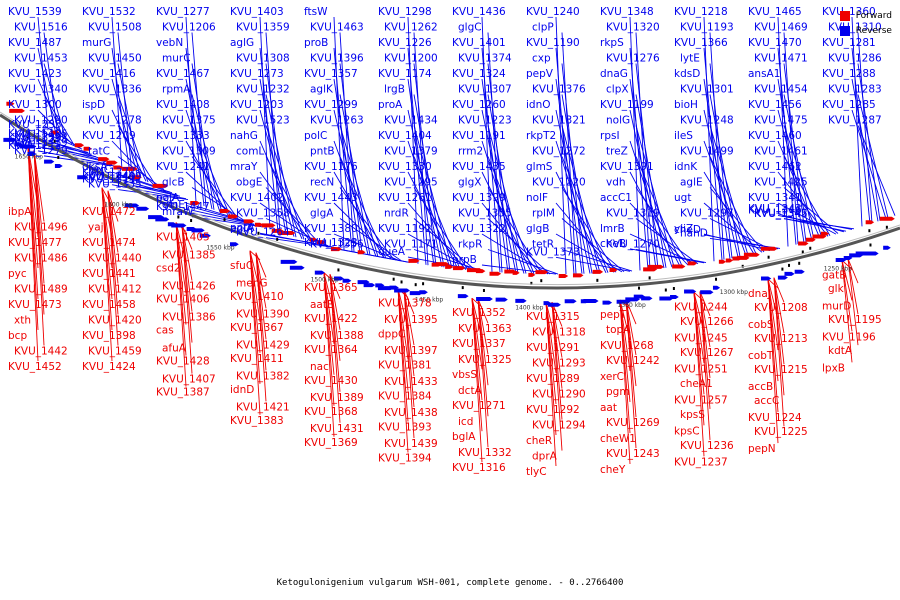 The image size is (900, 600). I want to click on forward-gene-label: KVU_1441, so click(109, 274).